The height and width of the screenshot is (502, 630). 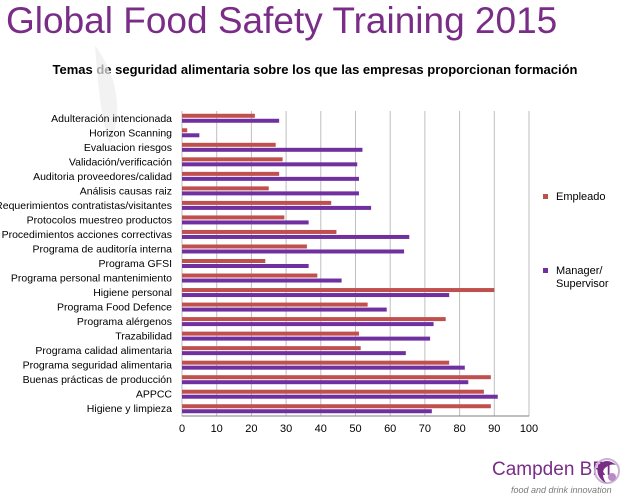 I want to click on category-label: Evaluacion riesgos, so click(x=128, y=148).